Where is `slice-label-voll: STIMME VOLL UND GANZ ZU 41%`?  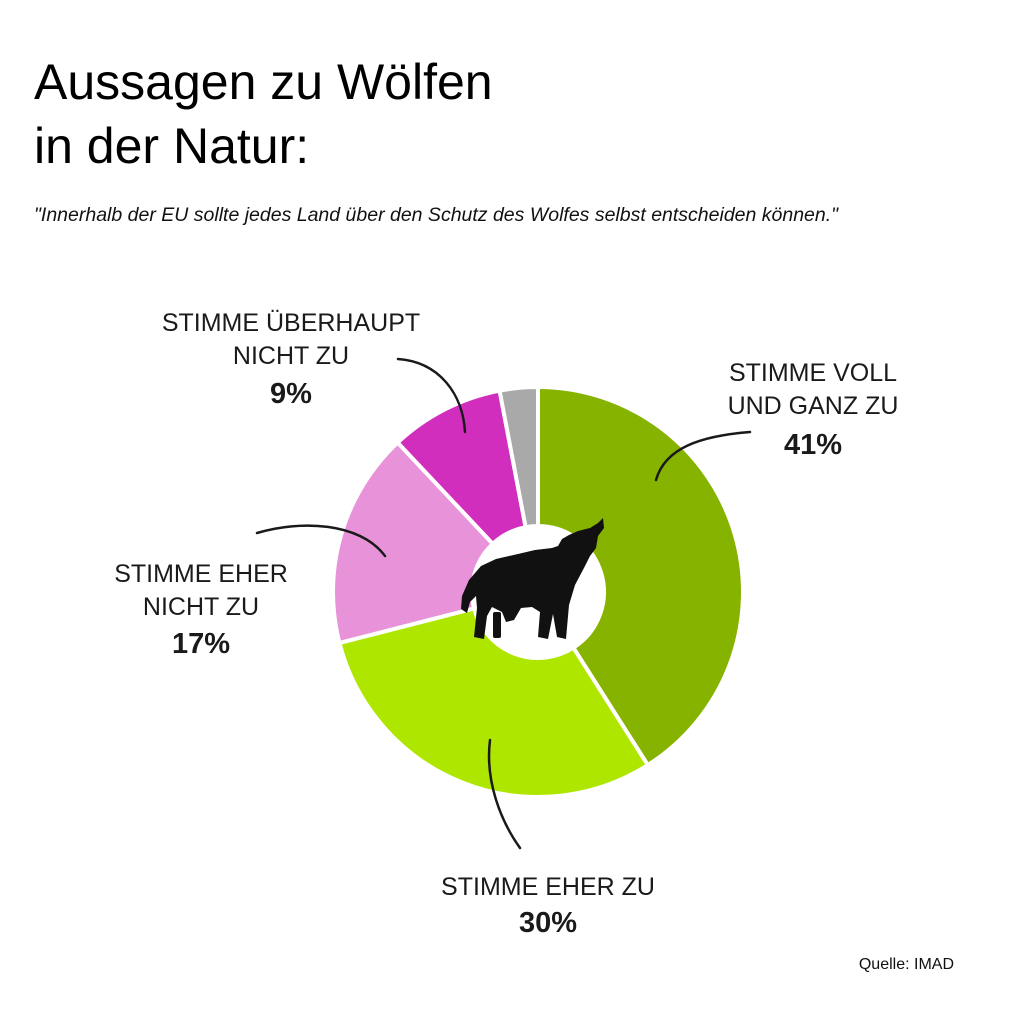
slice-label-voll: STIMME VOLL UND GANZ ZU 41% is located at coordinates (813, 410).